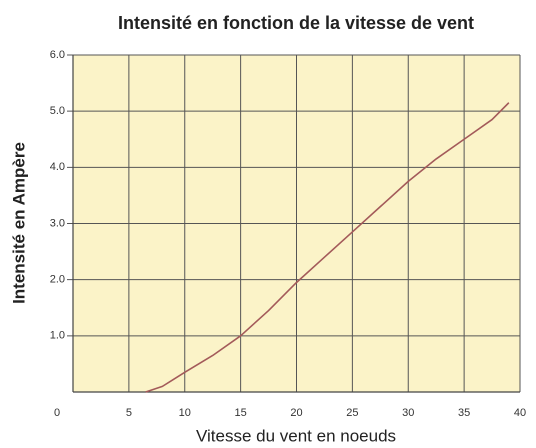 This screenshot has width=536, height=448. What do you see at coordinates (129, 413) in the screenshot?
I see `x-tick-label: 5` at bounding box center [129, 413].